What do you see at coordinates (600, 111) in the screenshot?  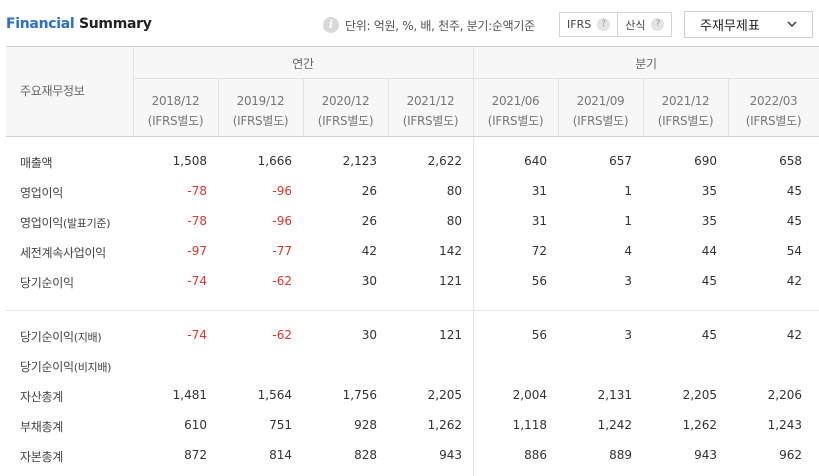 I see `period-header: 2021/09 (IFRS별도)` at bounding box center [600, 111].